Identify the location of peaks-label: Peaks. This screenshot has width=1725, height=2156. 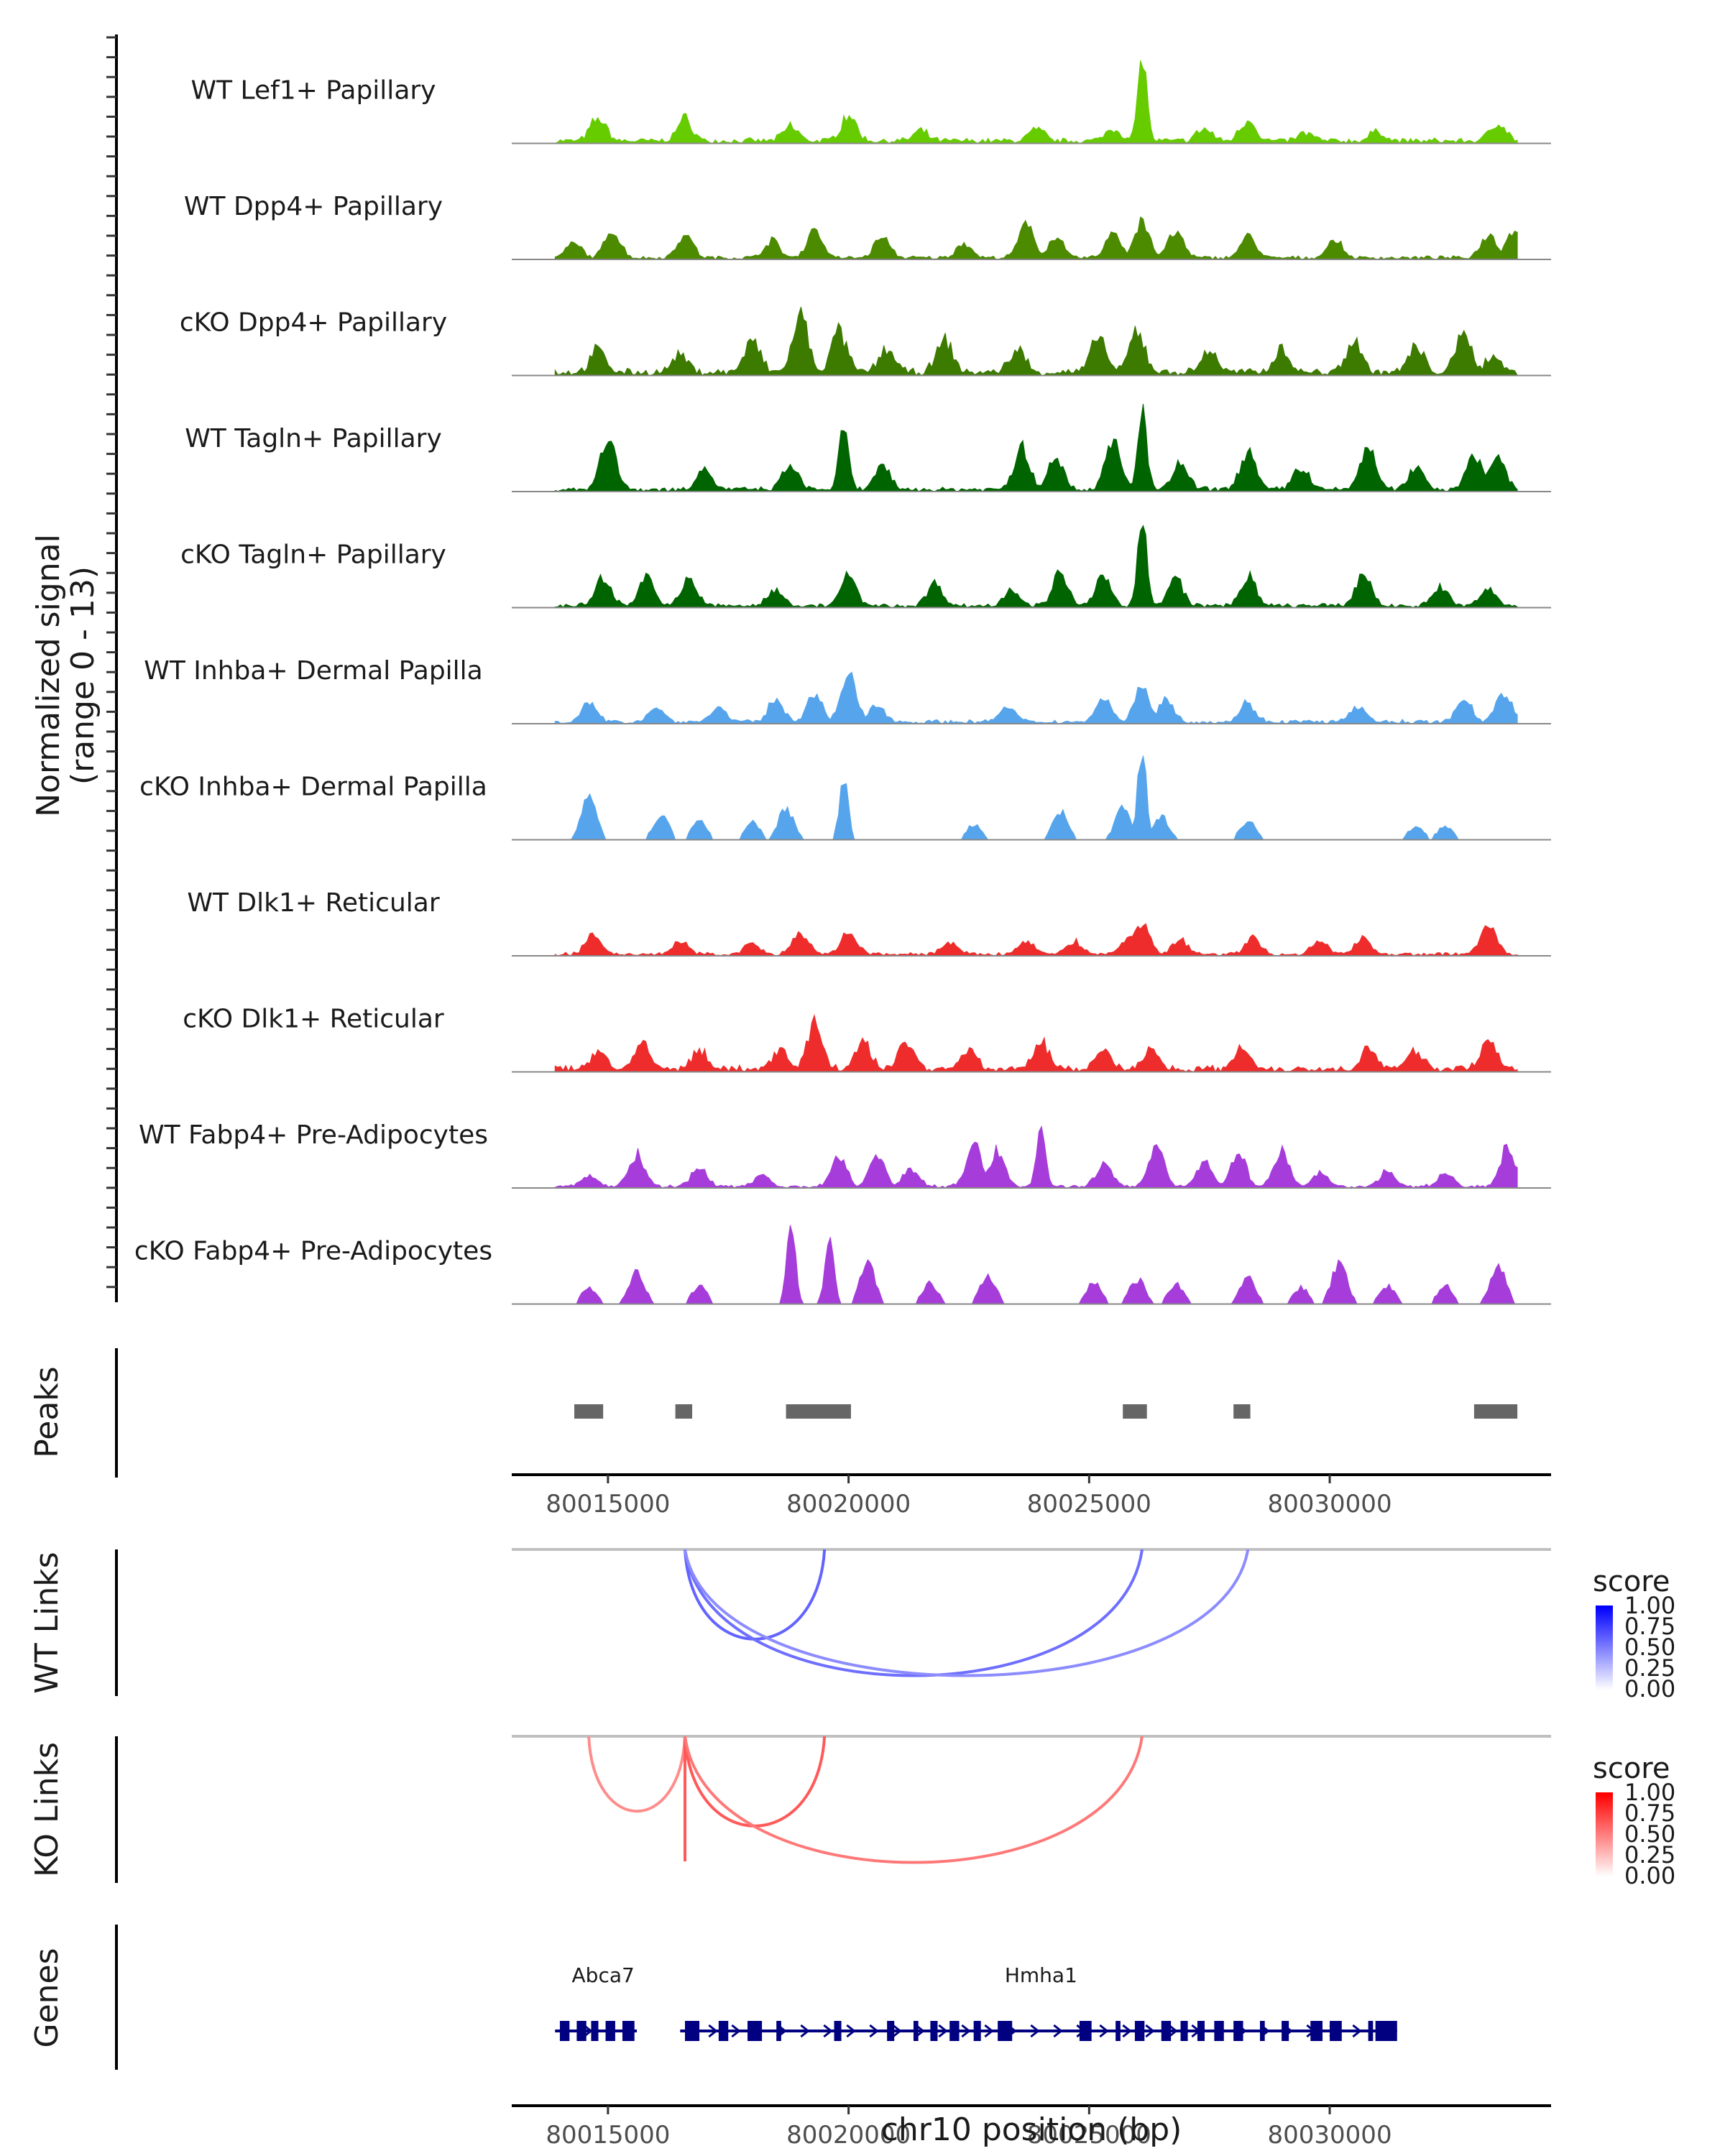
(47, 1412).